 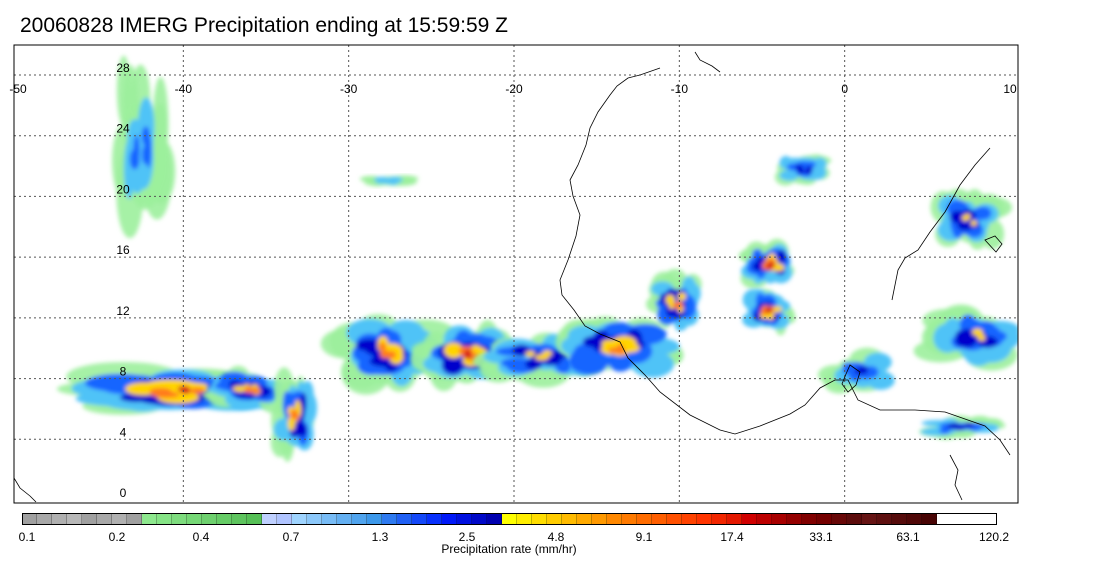 What do you see at coordinates (707, 62) in the screenshot?
I see `north-coastline` at bounding box center [707, 62].